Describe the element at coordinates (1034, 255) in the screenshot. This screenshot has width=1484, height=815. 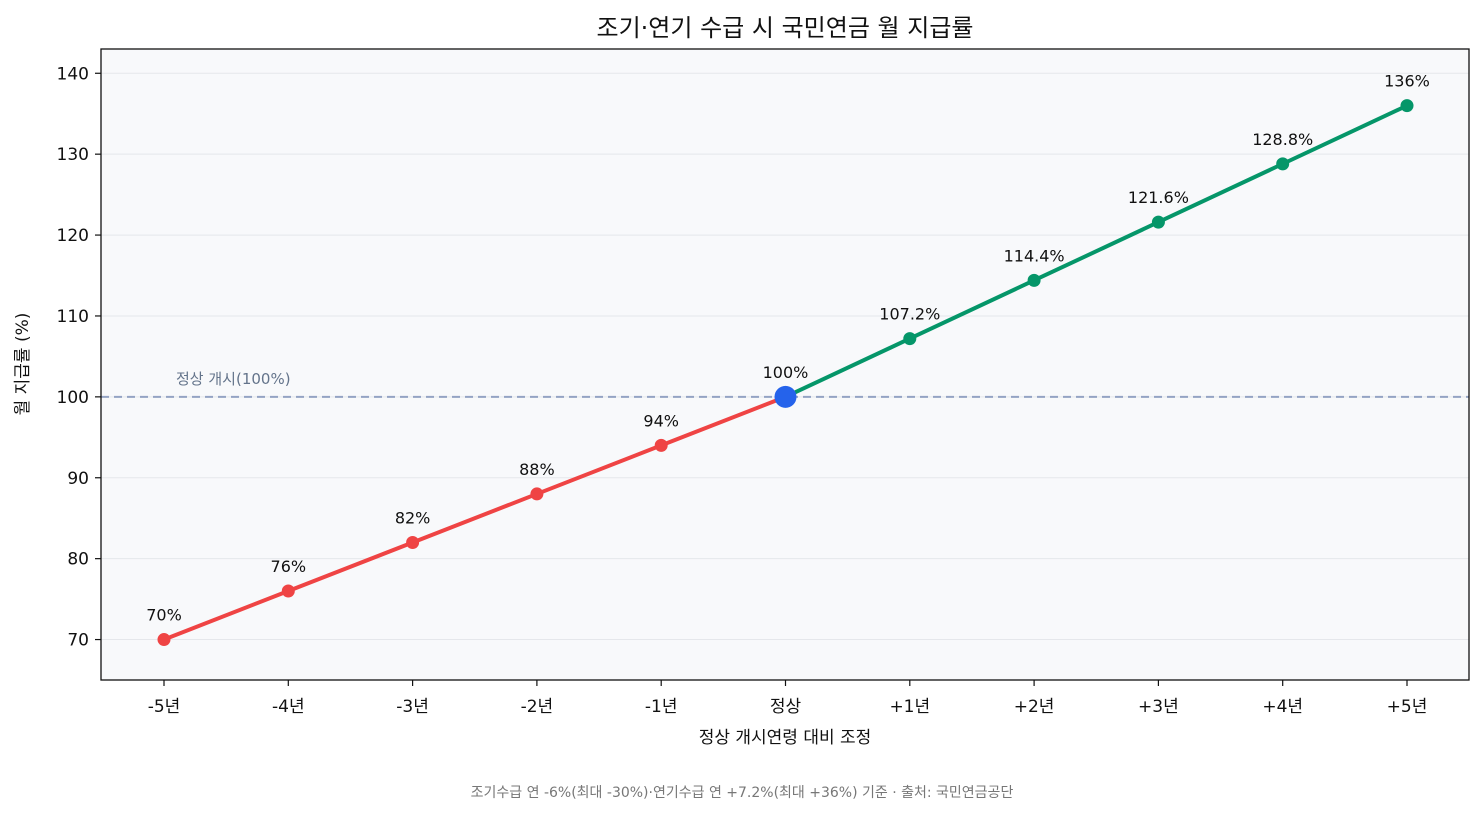
I see `data-label: 114.4%` at that location.